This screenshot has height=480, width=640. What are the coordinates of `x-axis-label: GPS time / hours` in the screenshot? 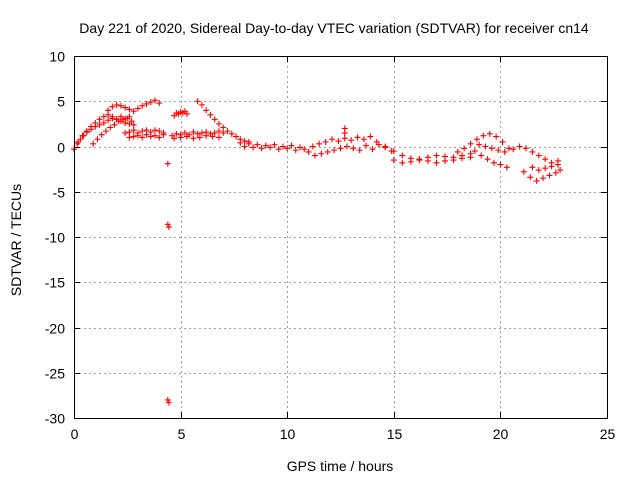 It's located at (340, 466).